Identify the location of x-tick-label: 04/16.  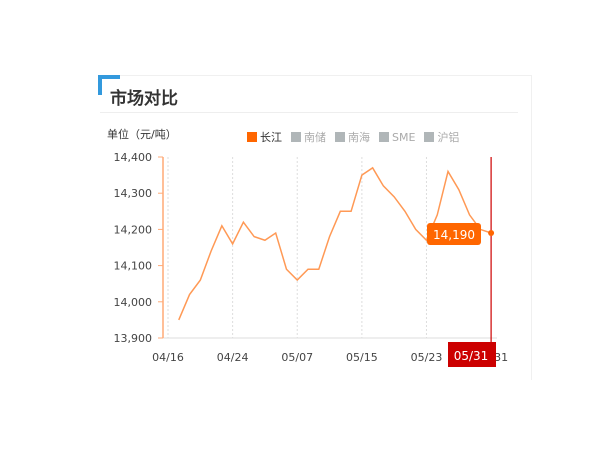
(168, 357).